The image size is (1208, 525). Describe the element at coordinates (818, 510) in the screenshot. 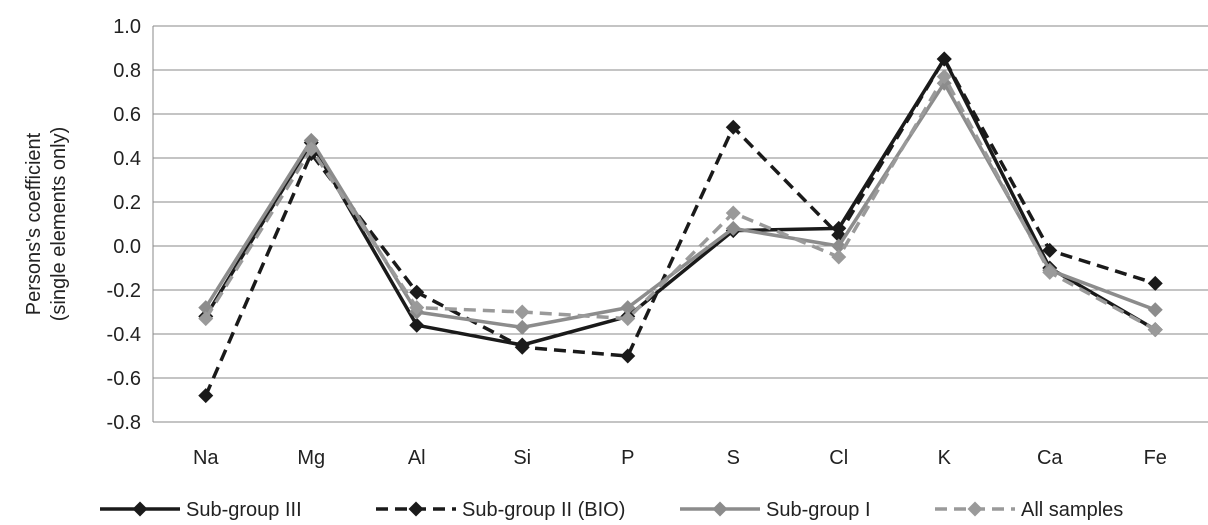

I see `legend-label: Sub-group I` at that location.